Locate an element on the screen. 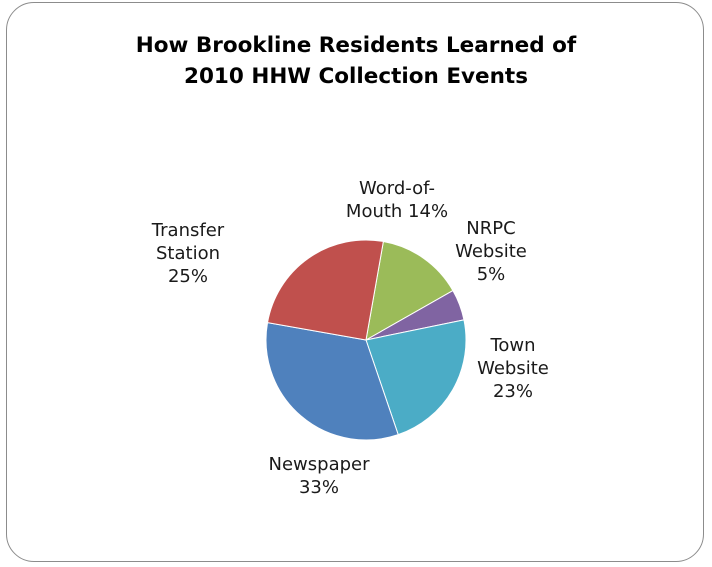  pie-slices is located at coordinates (366, 340).